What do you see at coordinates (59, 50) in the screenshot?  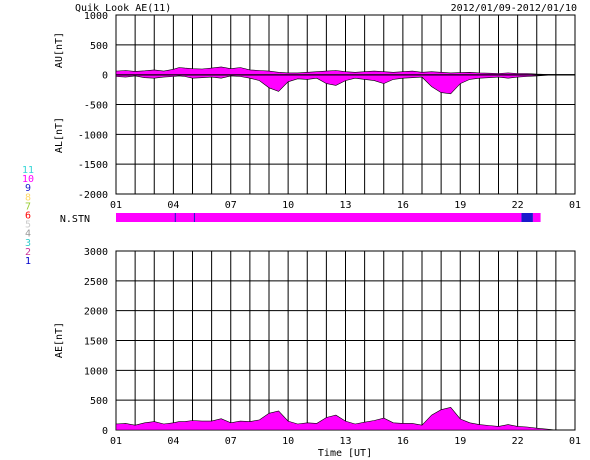 I see `au-axis-label: AU[nT]` at bounding box center [59, 50].